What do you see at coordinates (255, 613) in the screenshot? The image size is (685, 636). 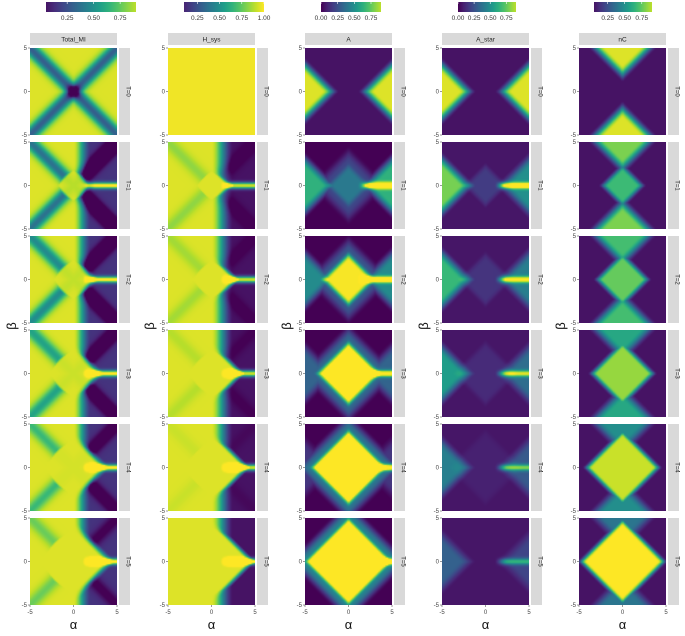 I see `x-tick-label: 5` at bounding box center [255, 613].